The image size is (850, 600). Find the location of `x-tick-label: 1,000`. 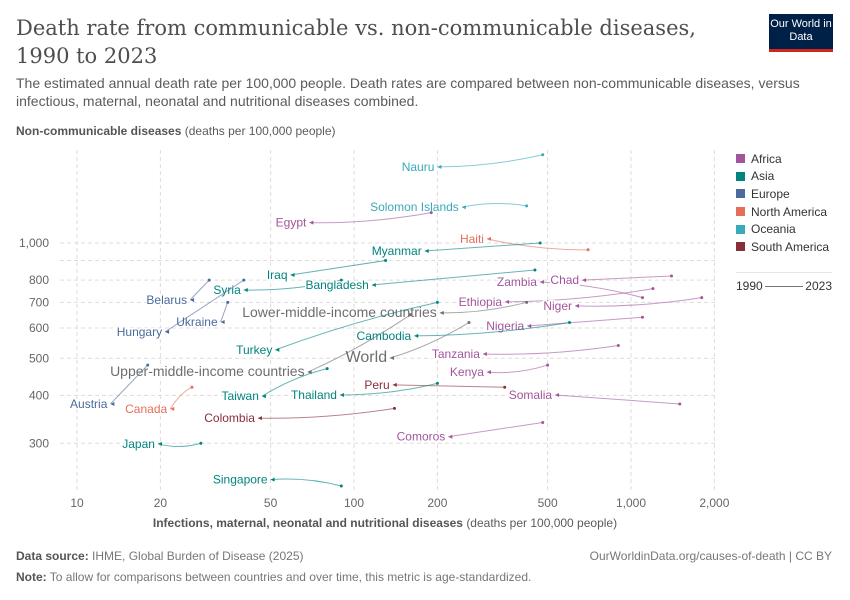

x-tick-label: 1,000 is located at coordinates (631, 503).